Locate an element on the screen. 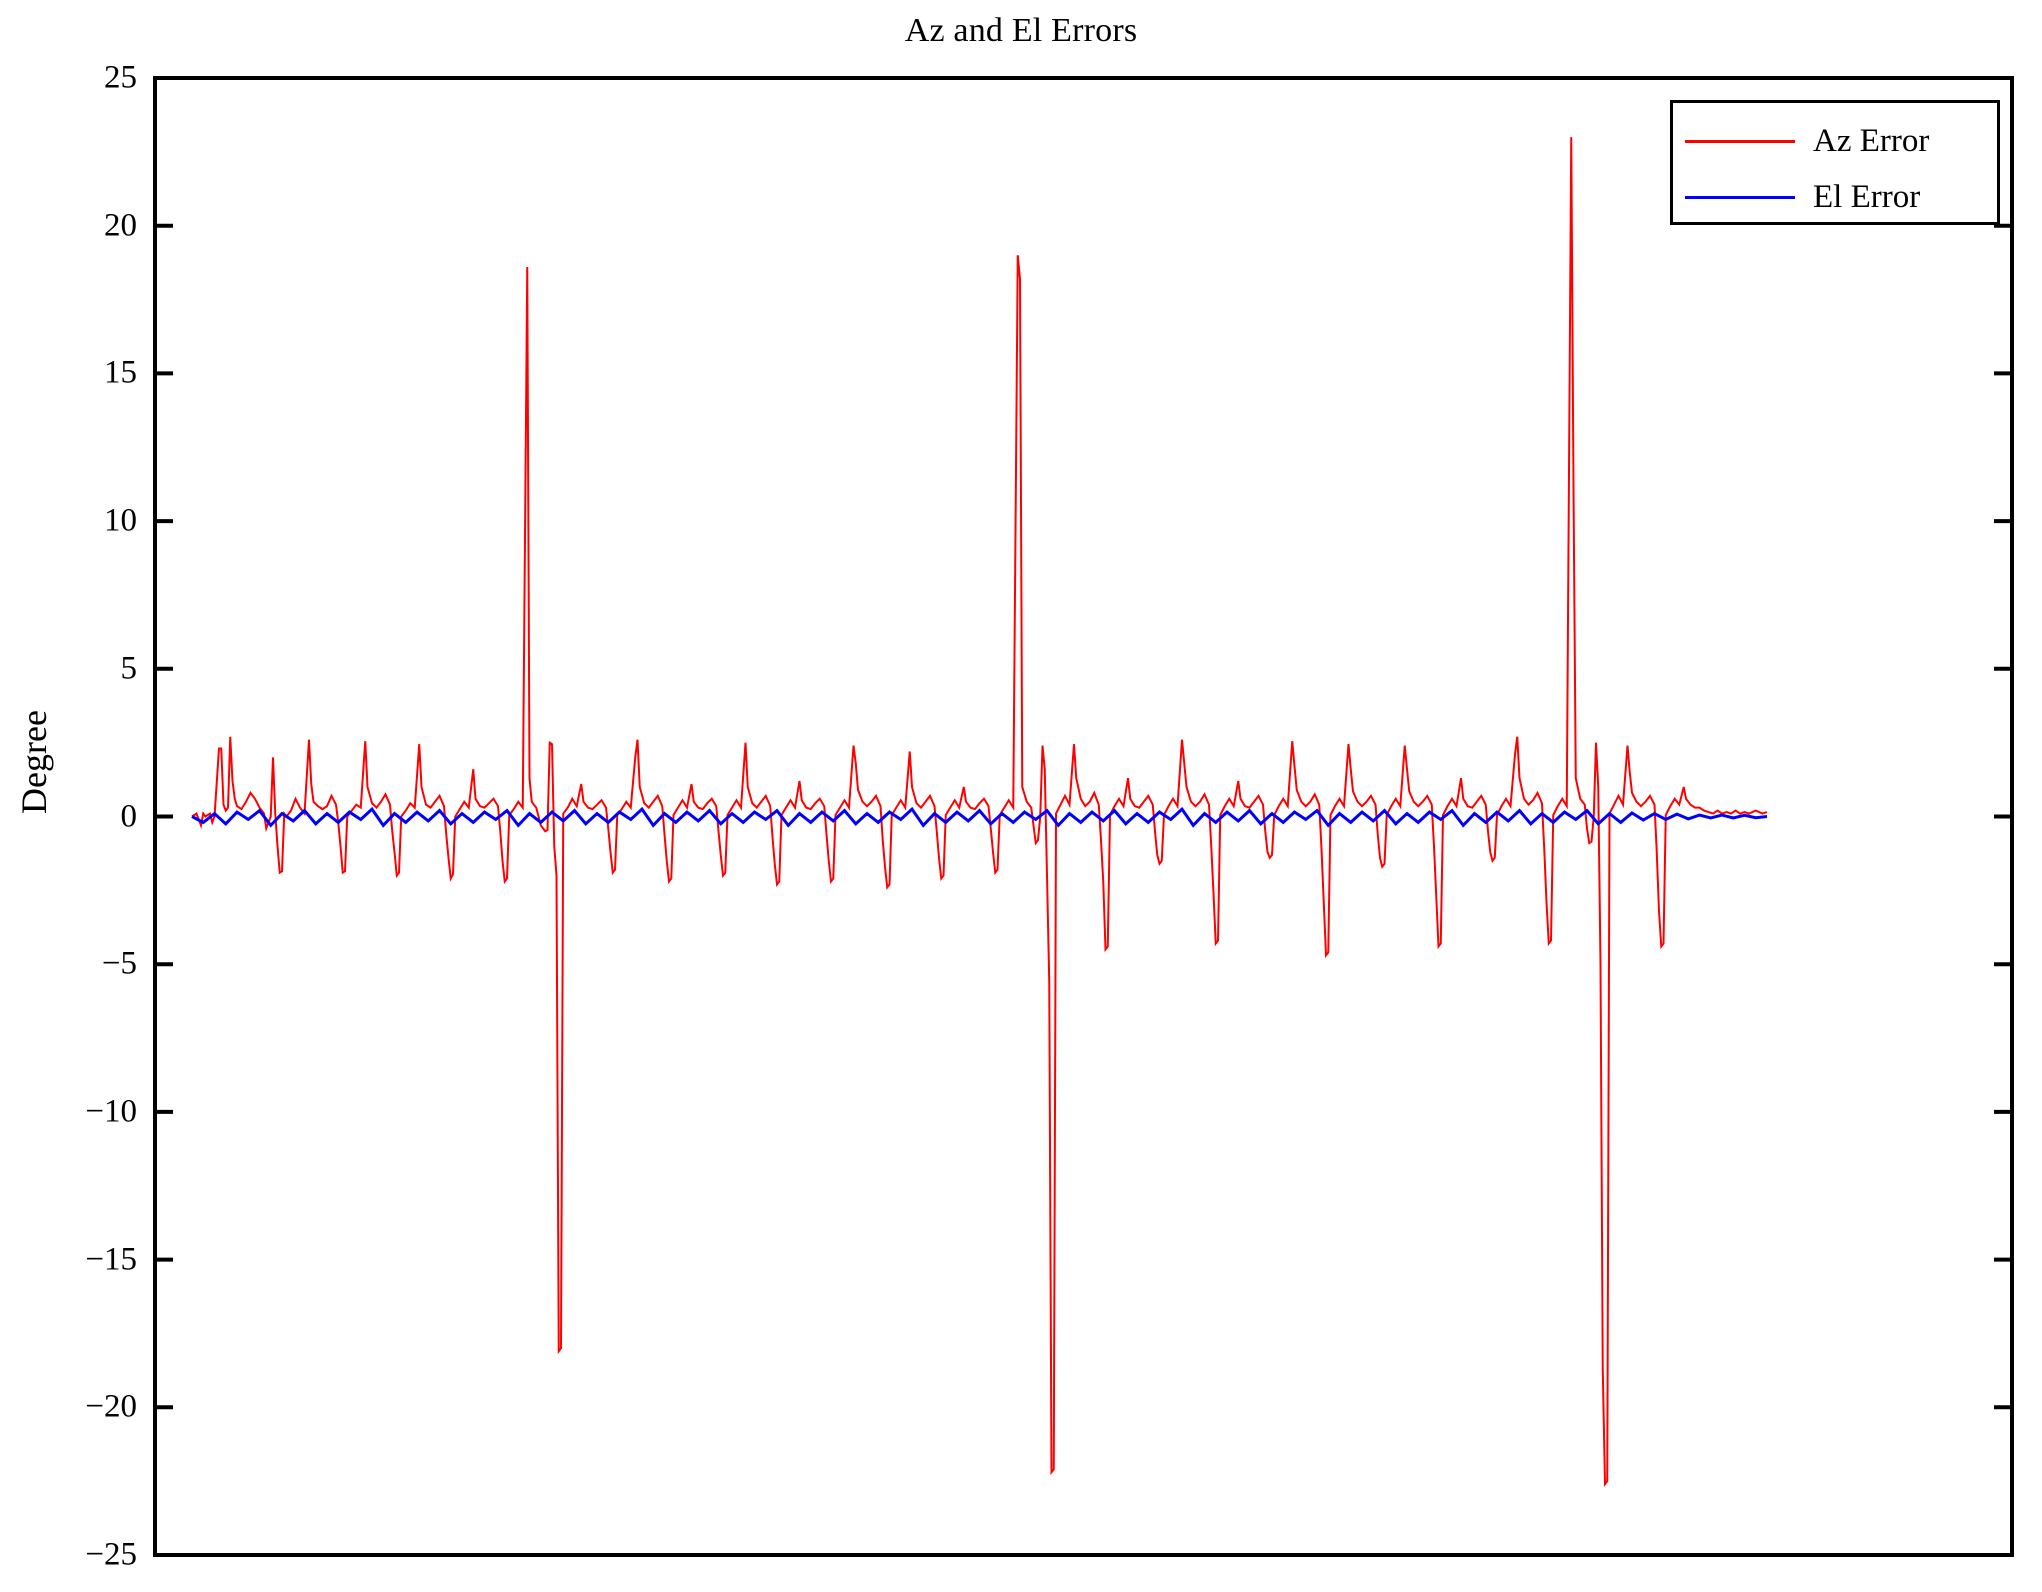 The width and height of the screenshot is (2042, 1592). legend-label: El Error is located at coordinates (1867, 197).